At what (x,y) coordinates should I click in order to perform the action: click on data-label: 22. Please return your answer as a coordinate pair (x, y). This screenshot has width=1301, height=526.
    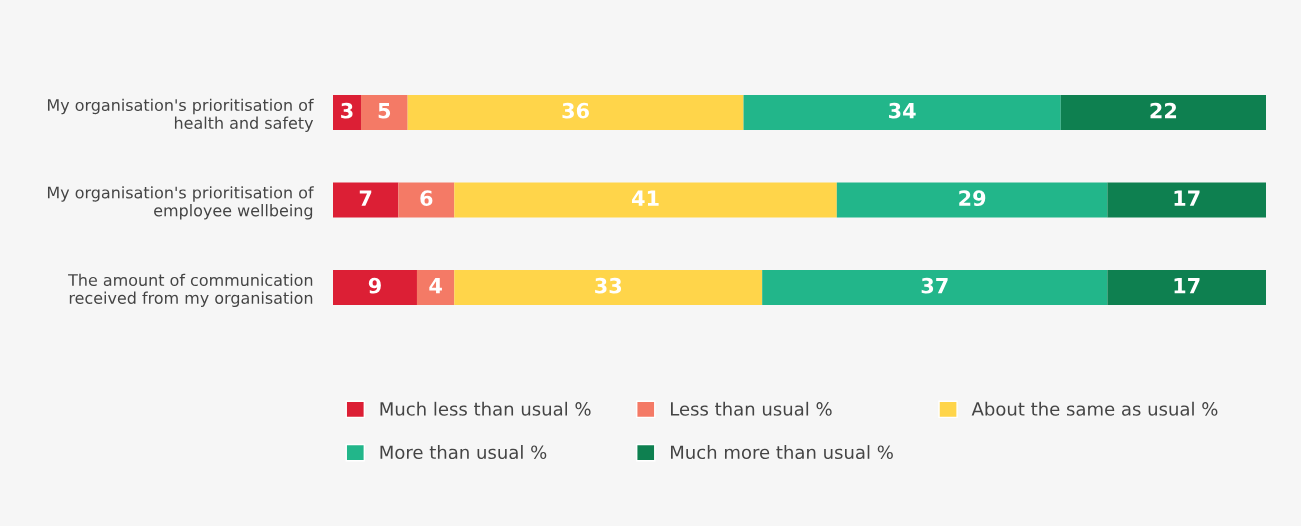
    Looking at the image, I should click on (1163, 110).